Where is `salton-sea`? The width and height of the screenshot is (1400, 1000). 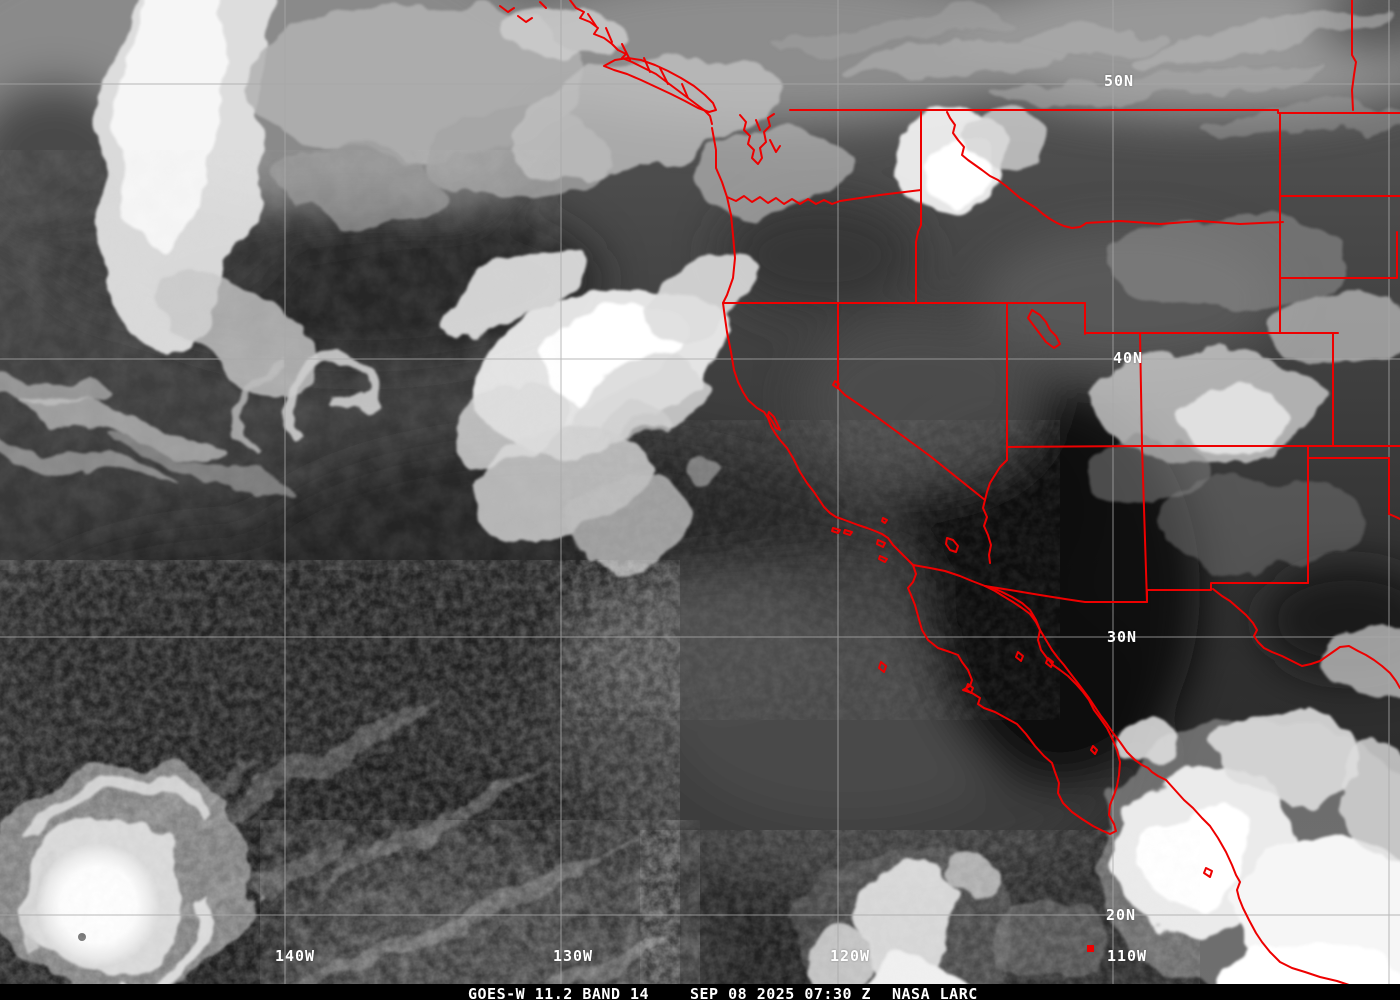 salton-sea is located at coordinates (952, 545).